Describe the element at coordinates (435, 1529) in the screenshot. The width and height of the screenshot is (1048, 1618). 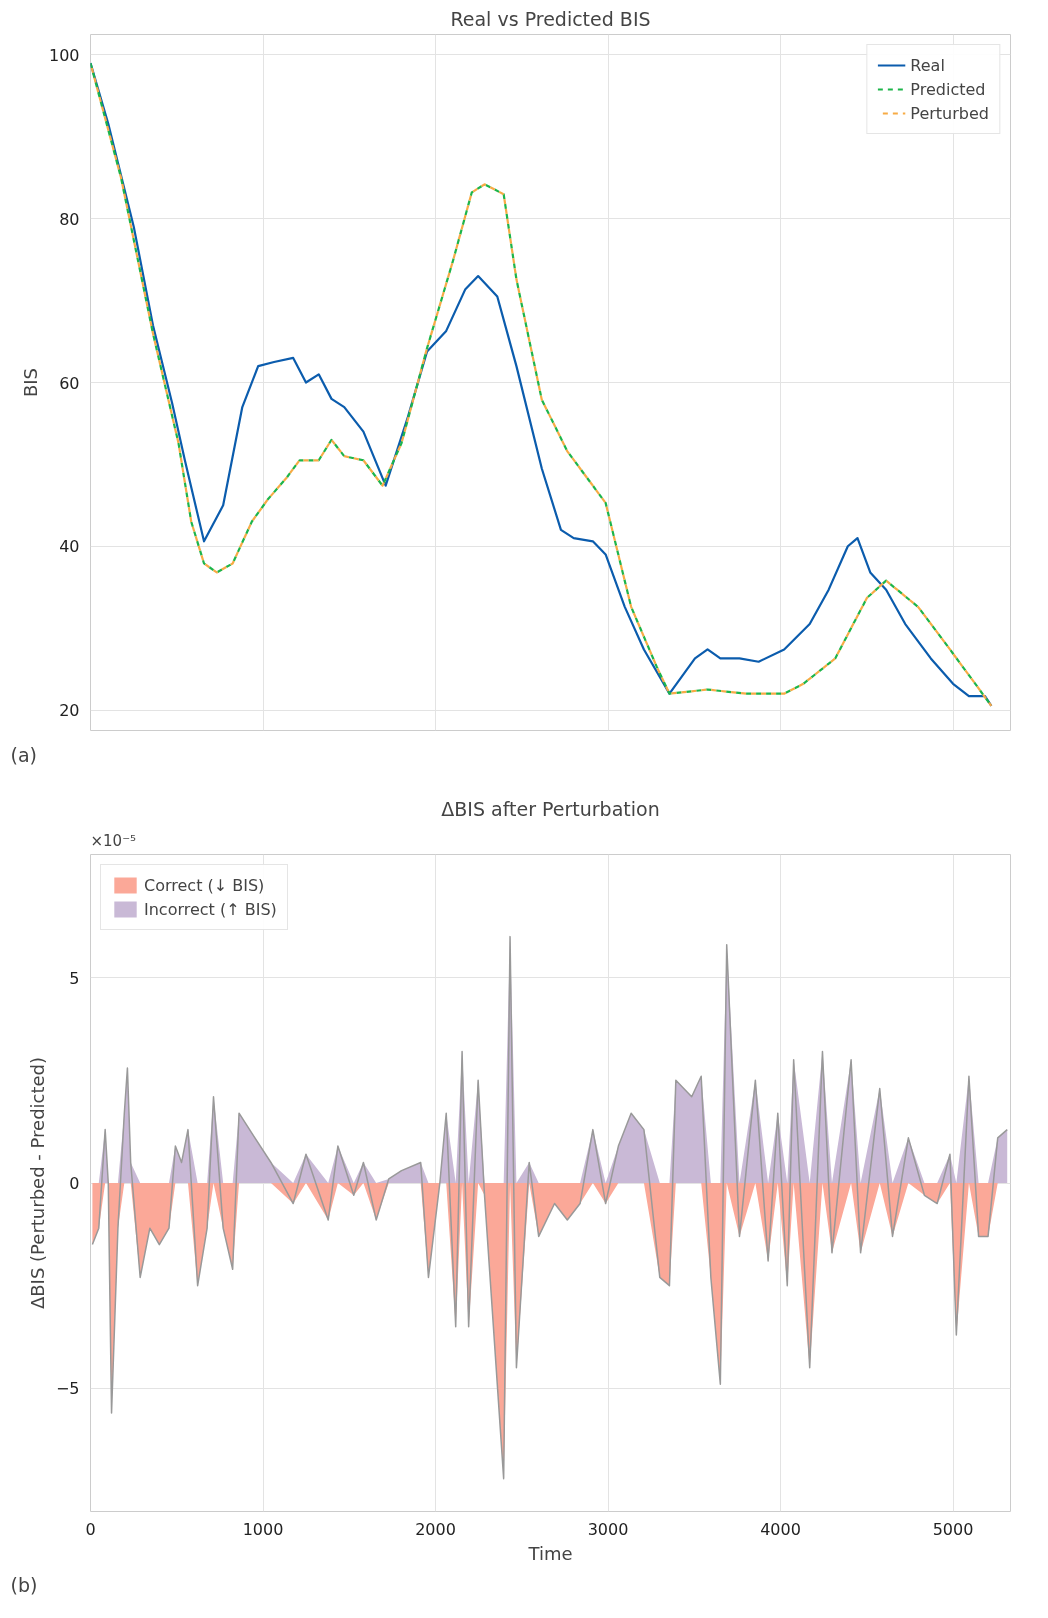
I see `x-tick-label: 2000` at that location.